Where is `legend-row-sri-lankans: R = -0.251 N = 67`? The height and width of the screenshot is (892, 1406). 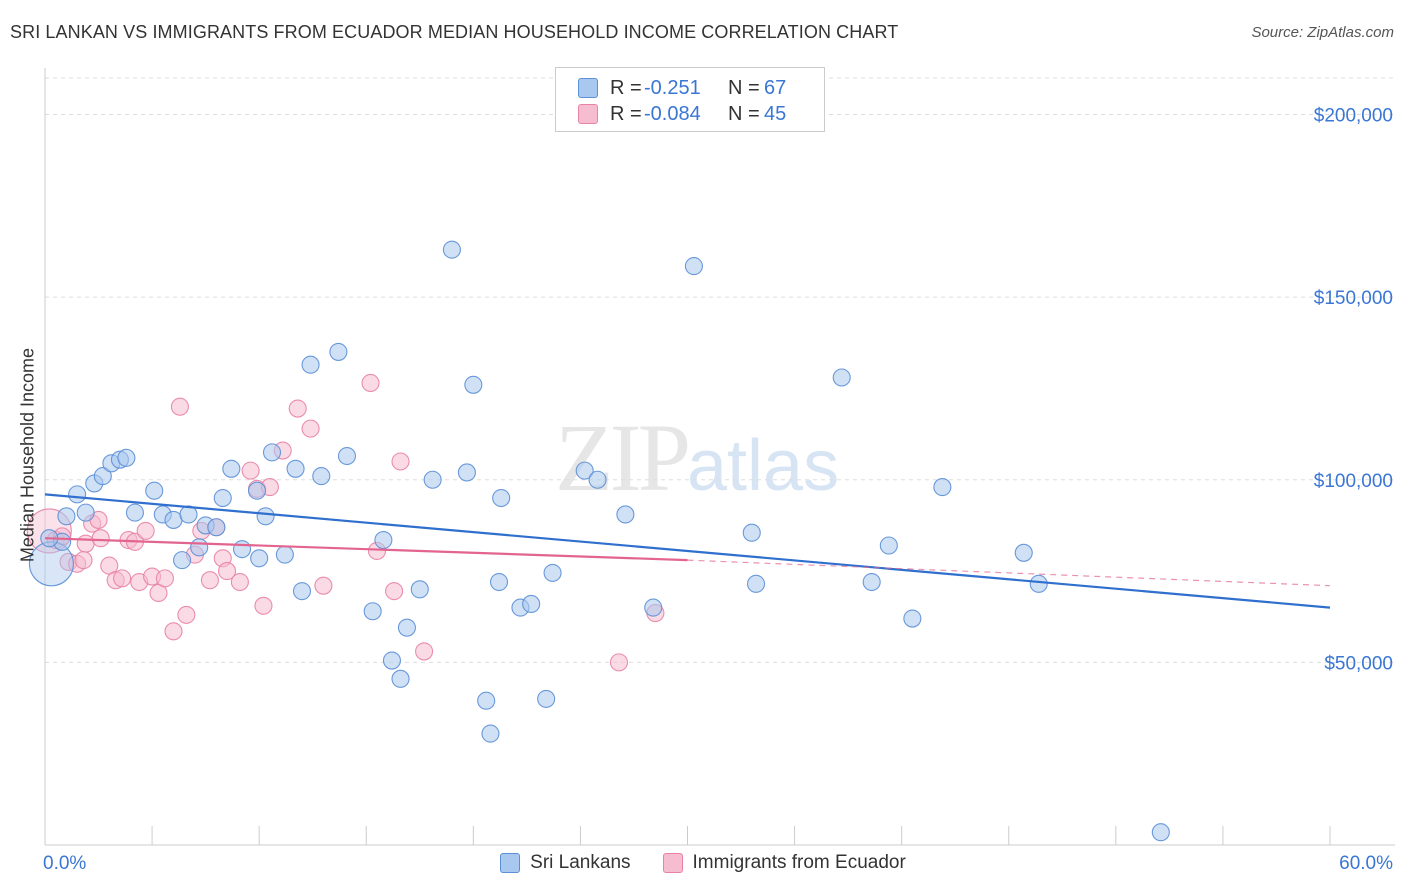 legend-row-sri-lankans: R = -0.251 N = 67 is located at coordinates (682, 88).